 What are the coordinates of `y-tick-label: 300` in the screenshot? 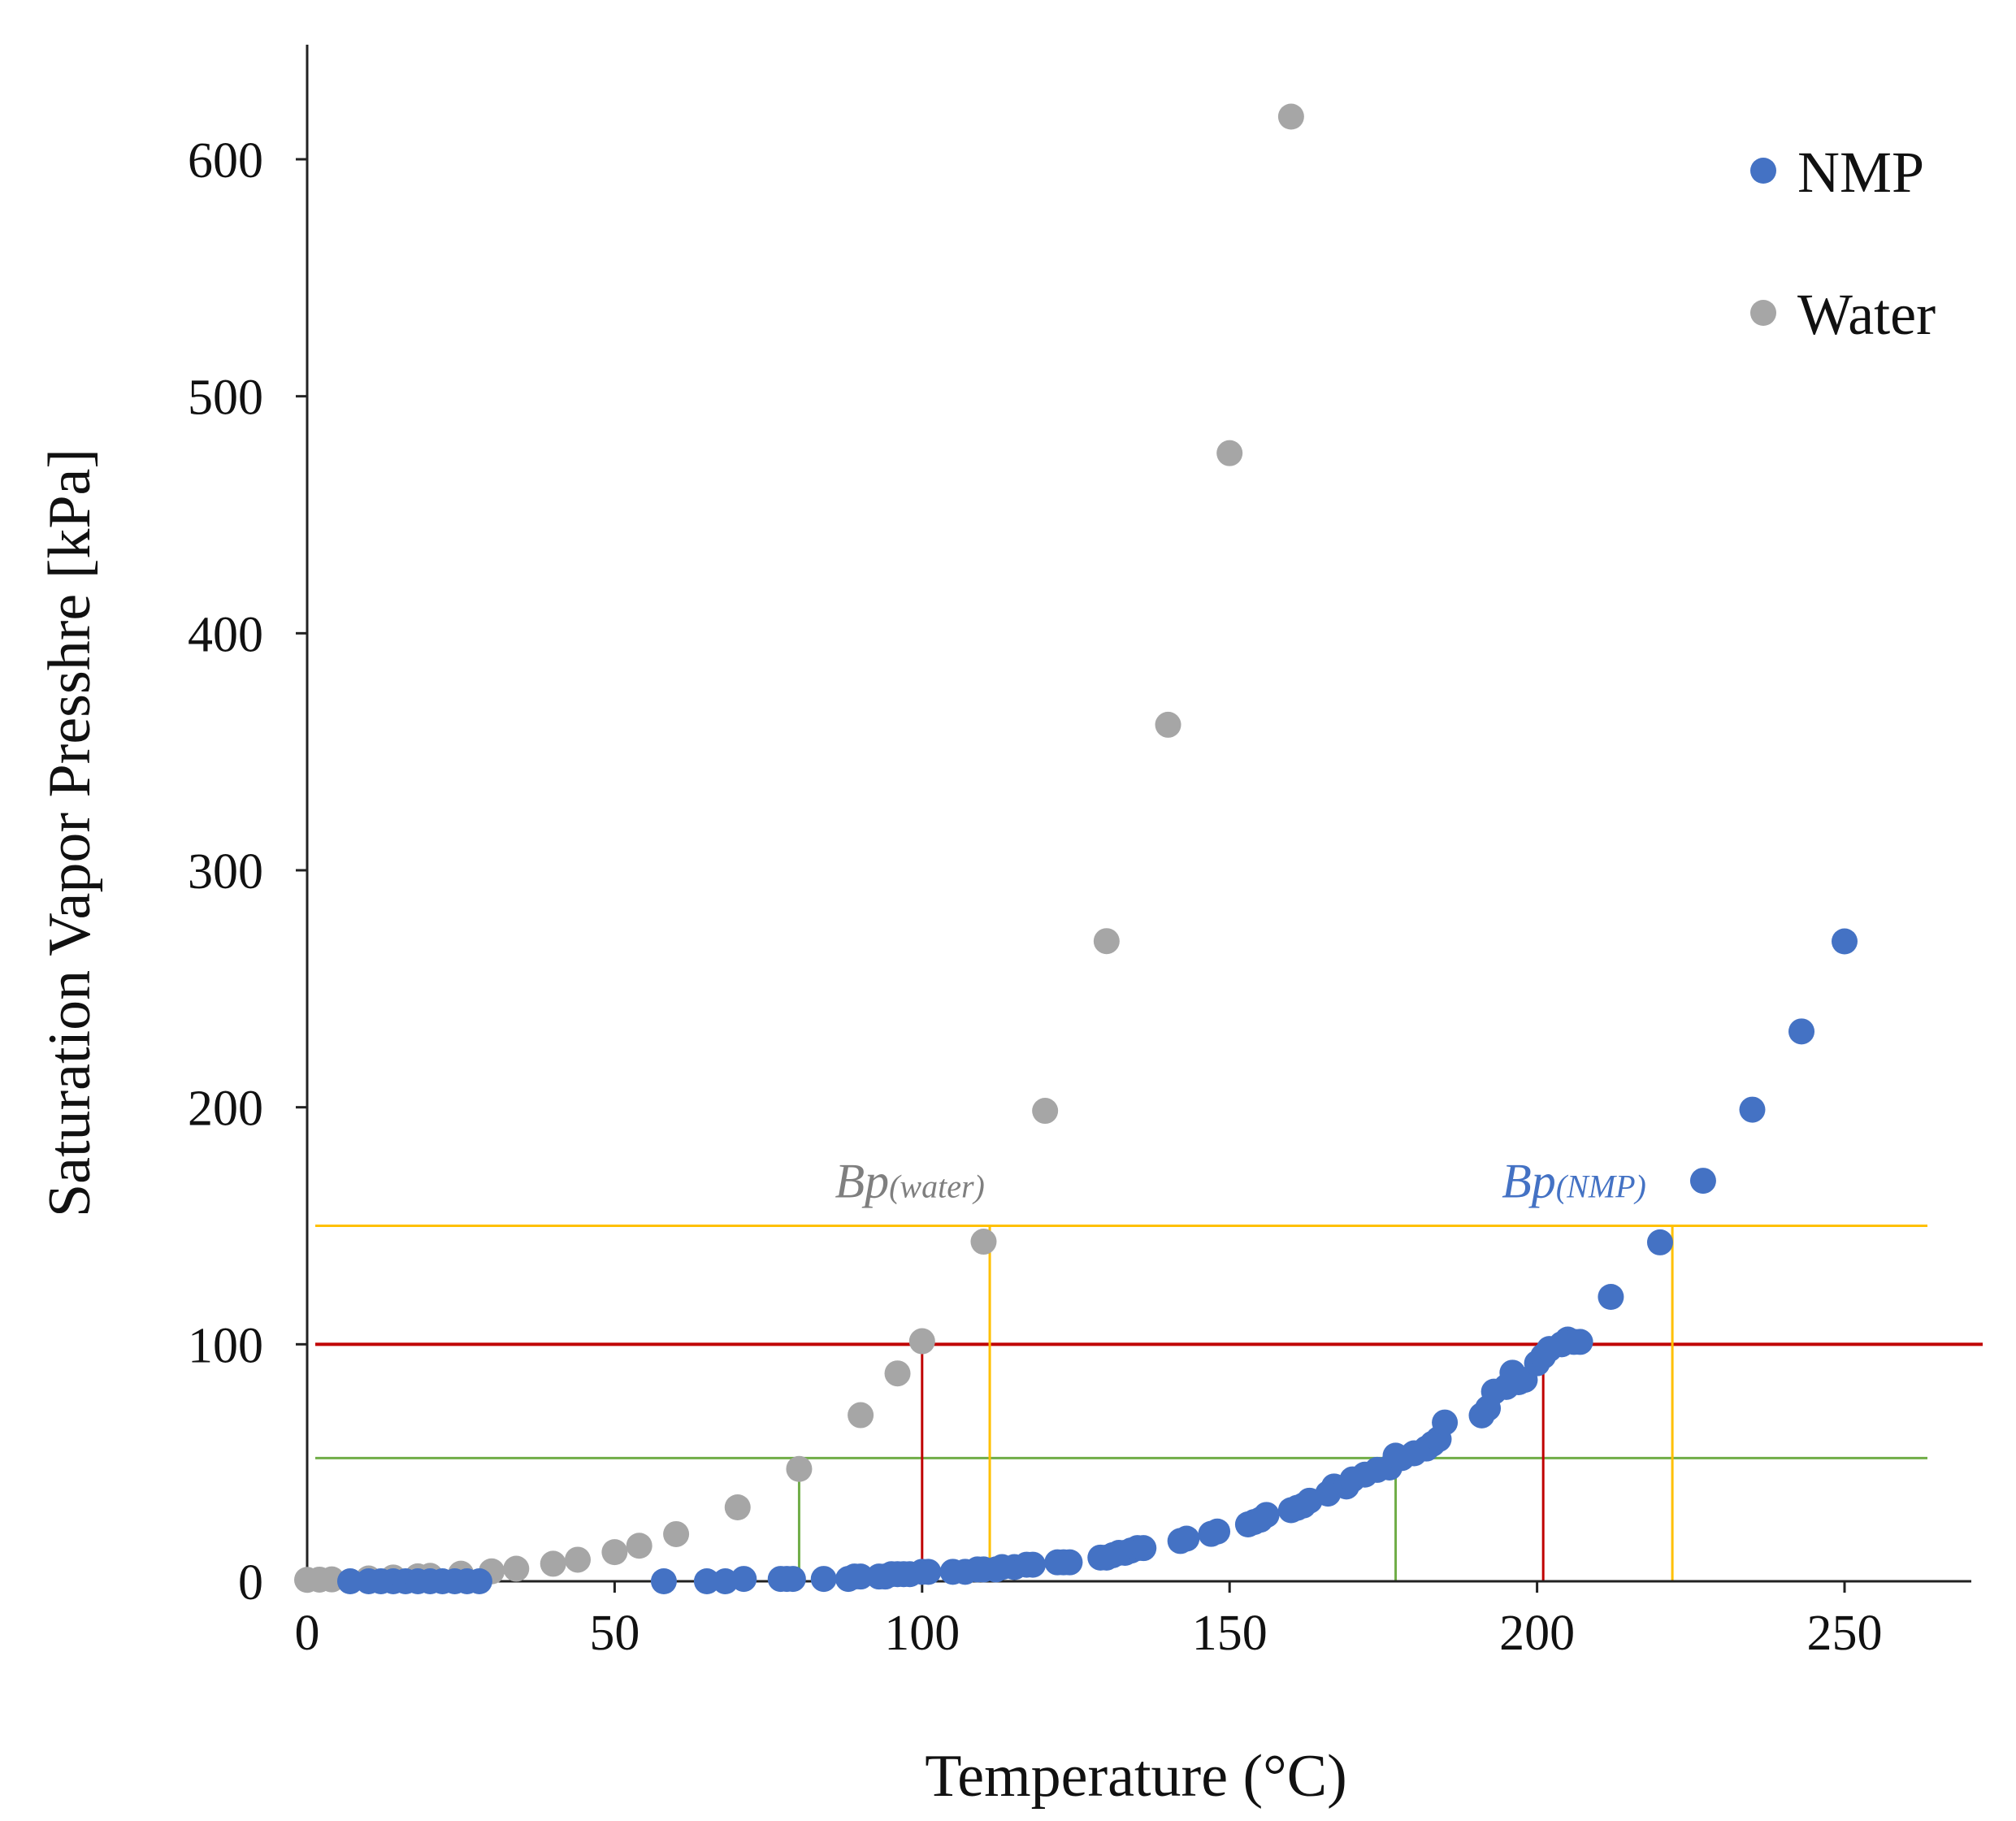 It's located at (225, 872).